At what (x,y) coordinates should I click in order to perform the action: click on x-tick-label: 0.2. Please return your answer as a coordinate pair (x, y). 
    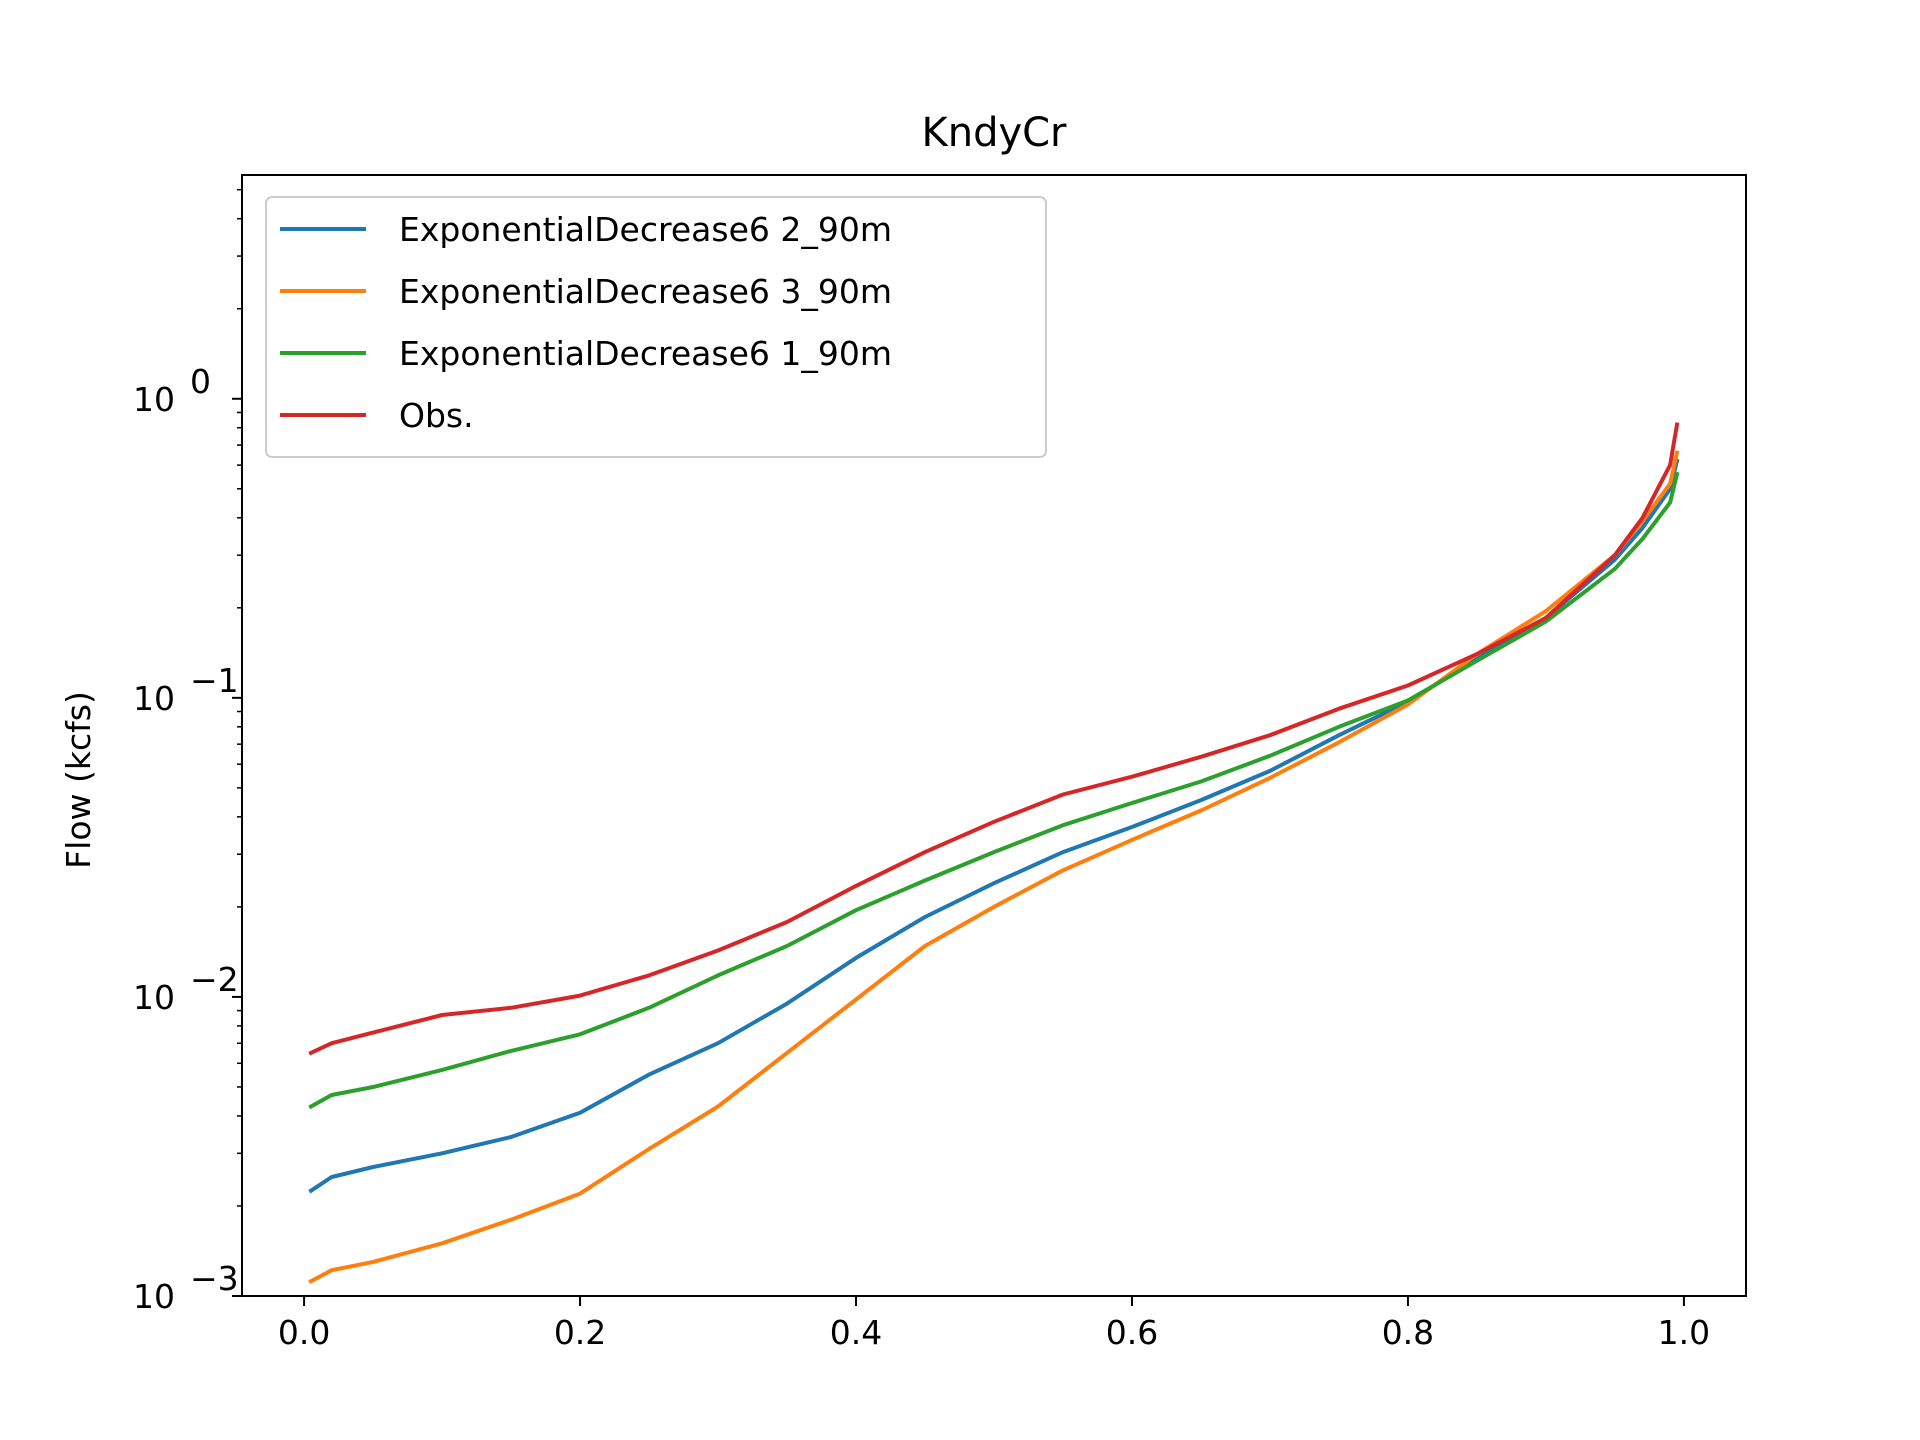
    Looking at the image, I should click on (580, 1332).